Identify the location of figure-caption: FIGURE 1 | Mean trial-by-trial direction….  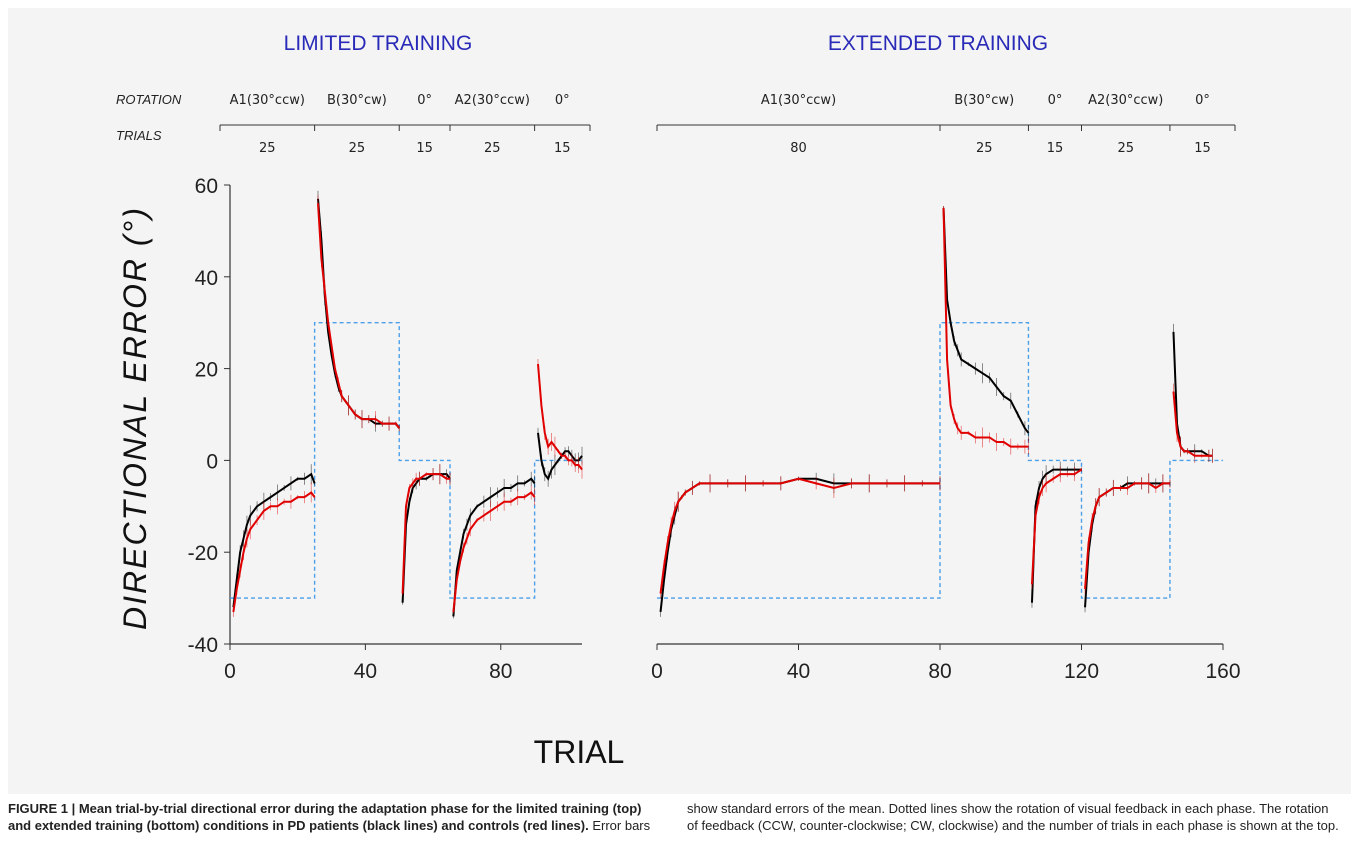
(677, 830).